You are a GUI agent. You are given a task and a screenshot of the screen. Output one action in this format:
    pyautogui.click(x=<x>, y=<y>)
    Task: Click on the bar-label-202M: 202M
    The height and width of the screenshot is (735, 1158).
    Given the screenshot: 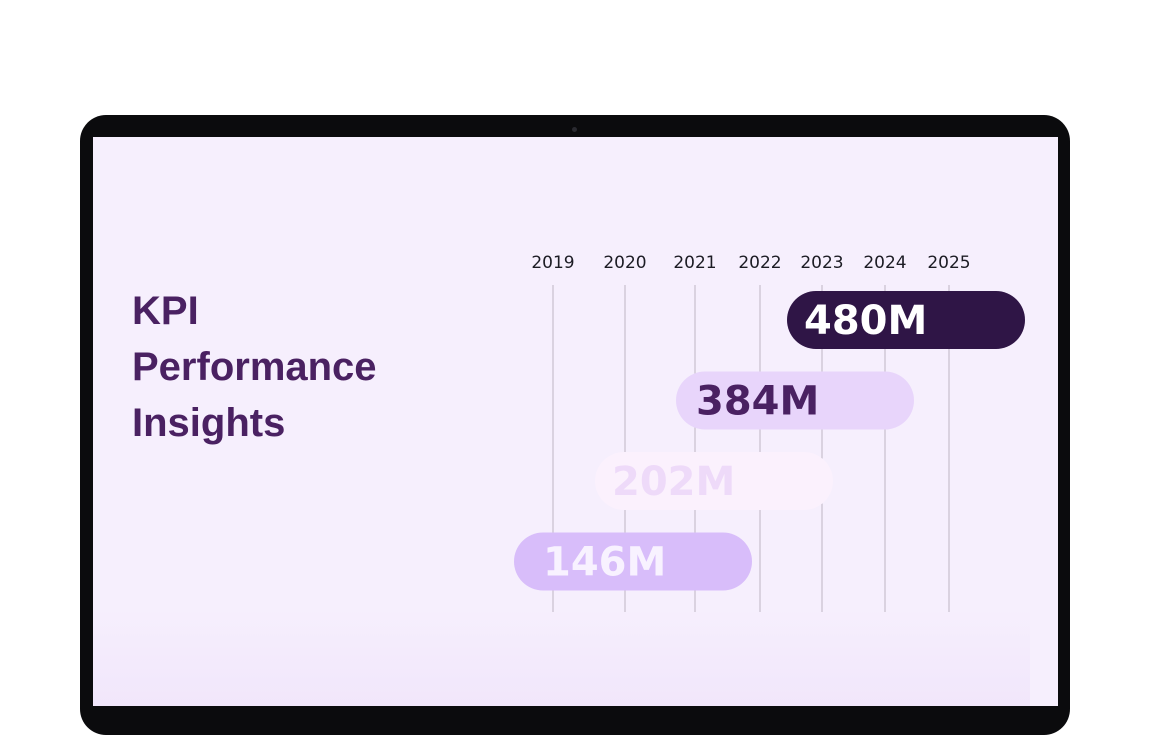 What is the action you would take?
    pyautogui.click(x=673, y=482)
    